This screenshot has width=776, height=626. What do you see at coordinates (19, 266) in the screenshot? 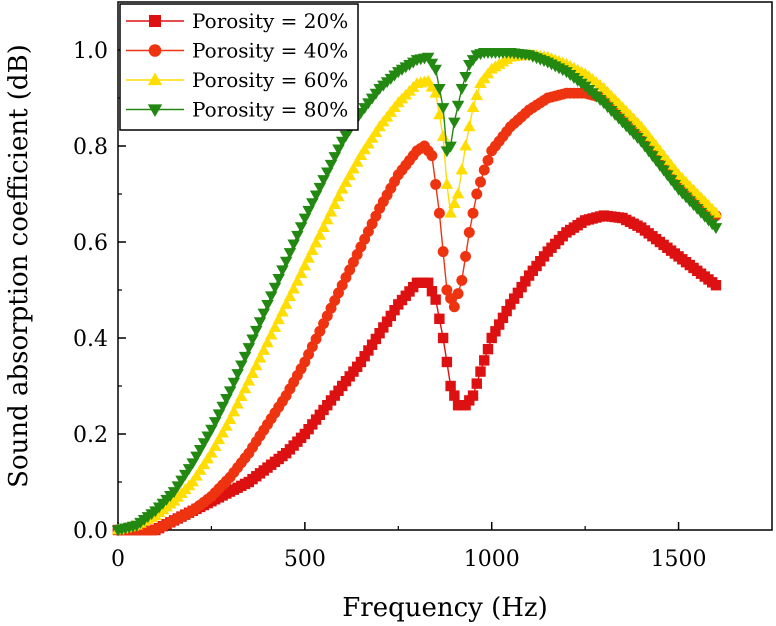
I see `y-axis-title: Sound absorption coefficient (dB)` at bounding box center [19, 266].